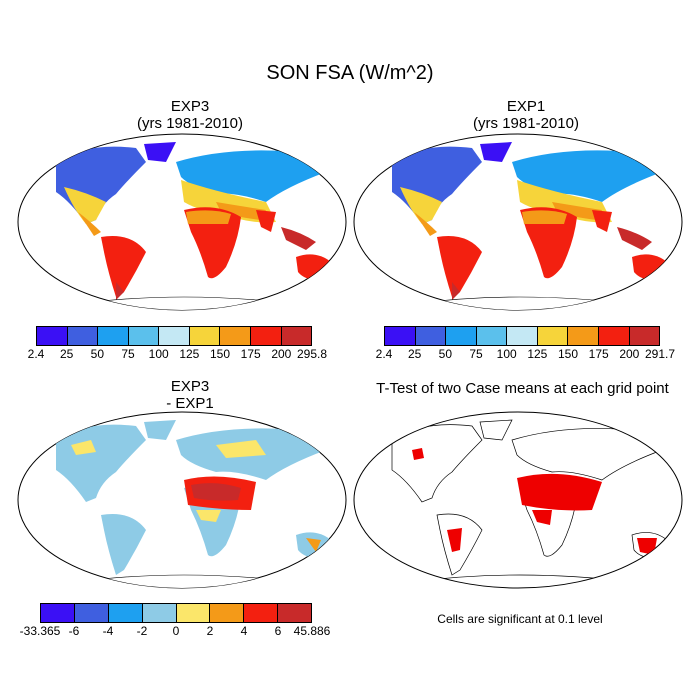 This screenshot has width=700, height=700. Describe the element at coordinates (190, 386) in the screenshot. I see `diff-title: EXP3` at that location.